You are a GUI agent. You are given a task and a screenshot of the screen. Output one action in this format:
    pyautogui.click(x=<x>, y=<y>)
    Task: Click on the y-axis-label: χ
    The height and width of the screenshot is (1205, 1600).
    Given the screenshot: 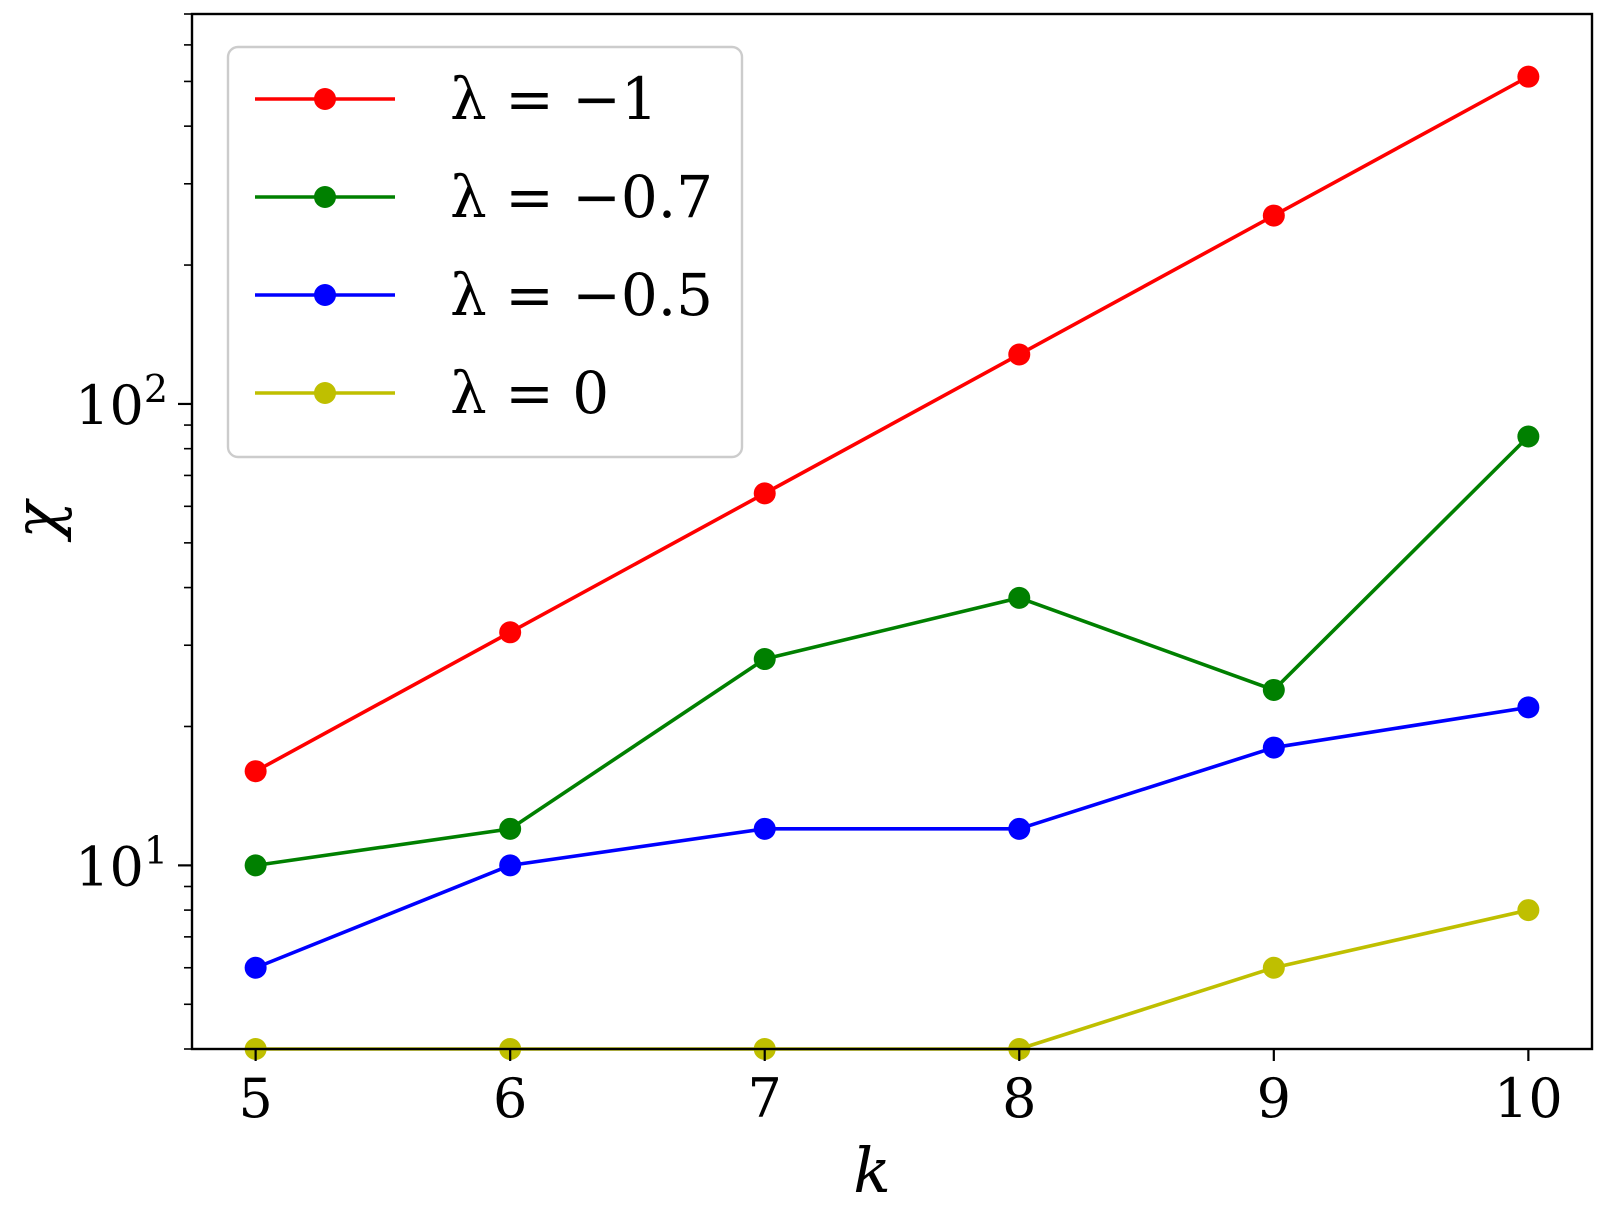 What is the action you would take?
    pyautogui.click(x=36, y=520)
    